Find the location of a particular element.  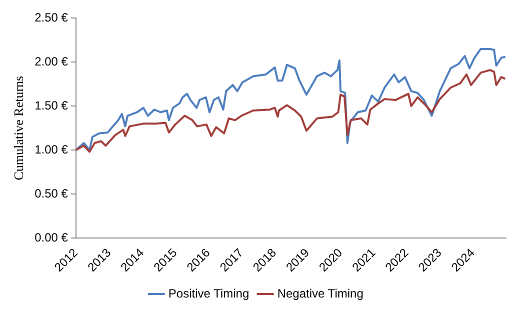

y-tick-label: 0.50 € is located at coordinates (51, 193).